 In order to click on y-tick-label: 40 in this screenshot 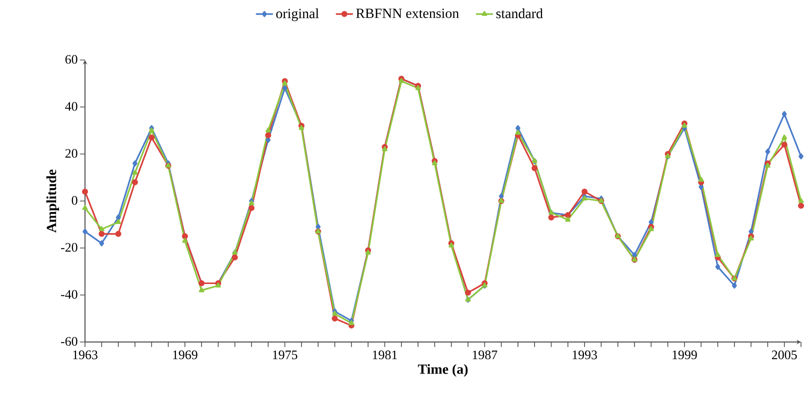, I will do `click(71, 106)`.